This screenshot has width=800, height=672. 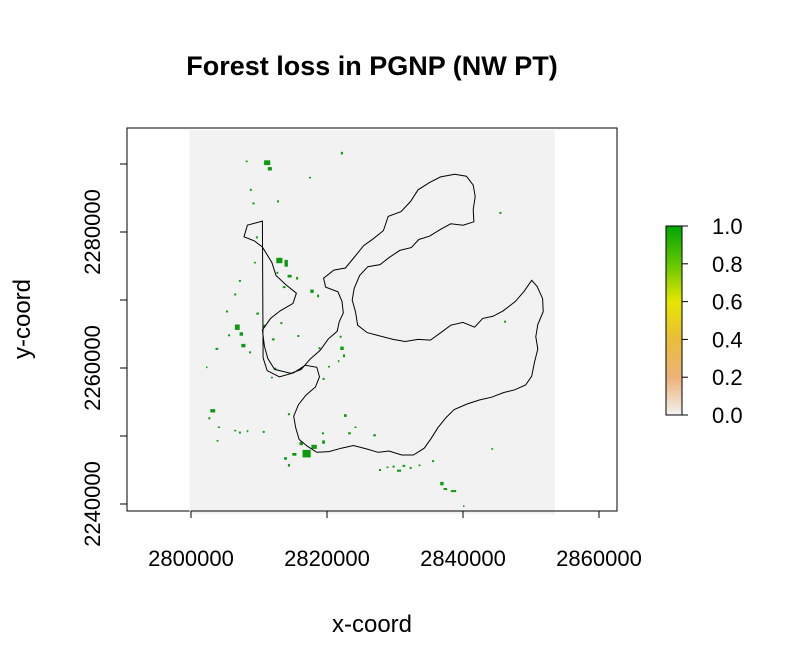 What do you see at coordinates (92, 368) in the screenshot?
I see `y-tick-label: 2260000` at bounding box center [92, 368].